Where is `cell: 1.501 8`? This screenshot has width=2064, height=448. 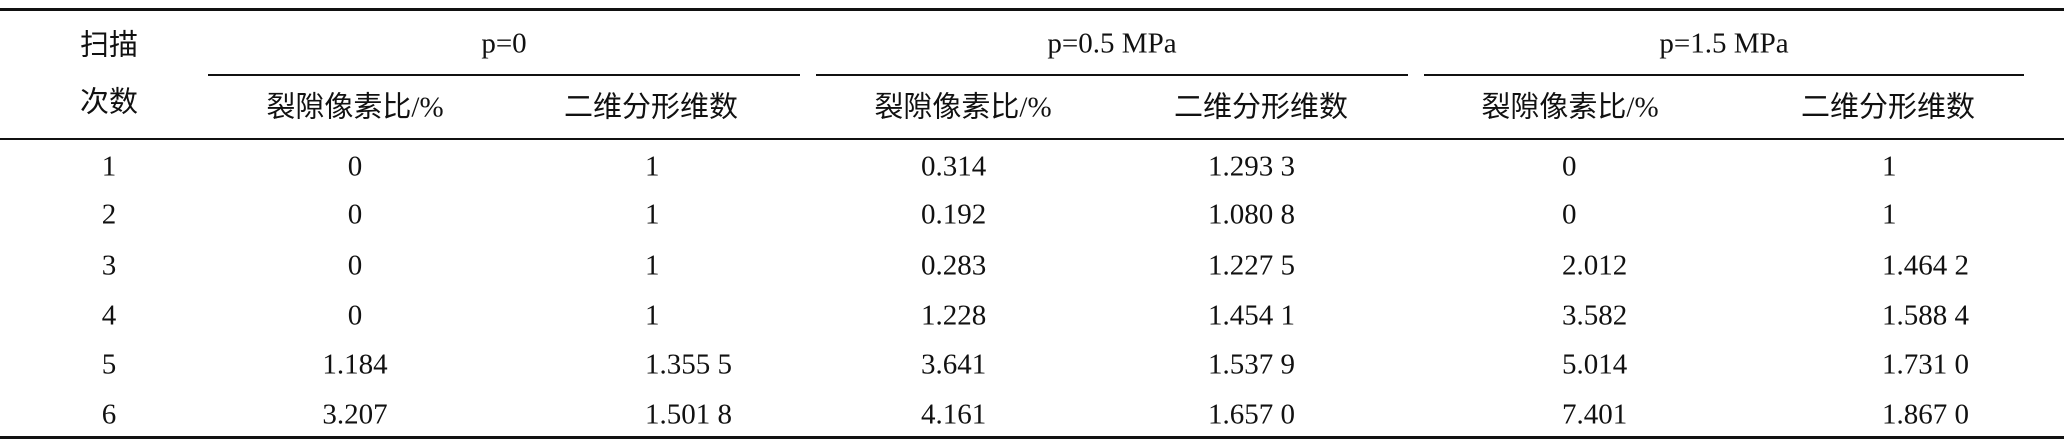 cell: 1.501 8 is located at coordinates (688, 414).